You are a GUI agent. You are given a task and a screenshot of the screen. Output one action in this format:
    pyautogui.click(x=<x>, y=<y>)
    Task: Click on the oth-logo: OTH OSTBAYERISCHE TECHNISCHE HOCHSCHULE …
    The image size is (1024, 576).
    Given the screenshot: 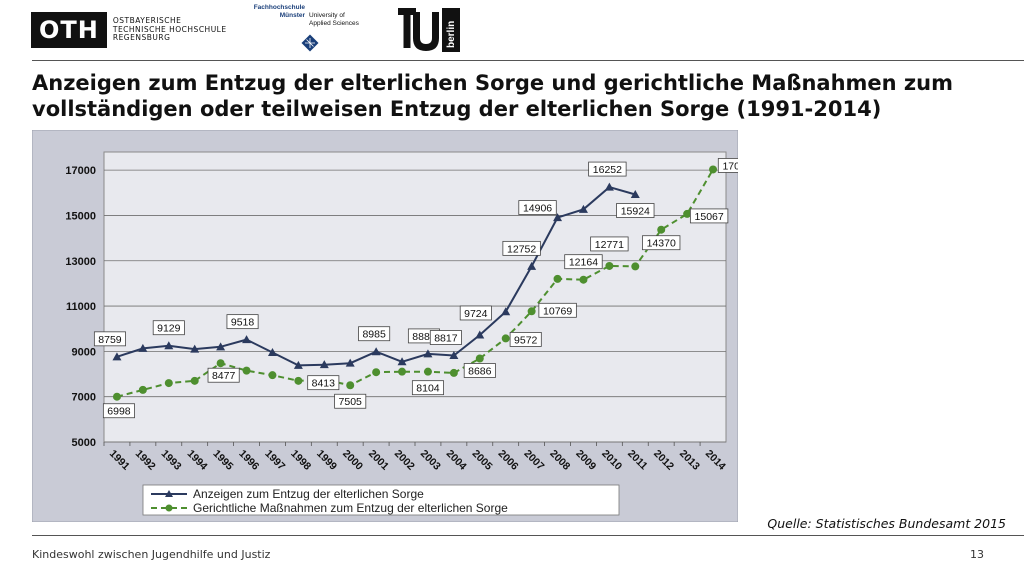 What is the action you would take?
    pyautogui.click(x=129, y=30)
    